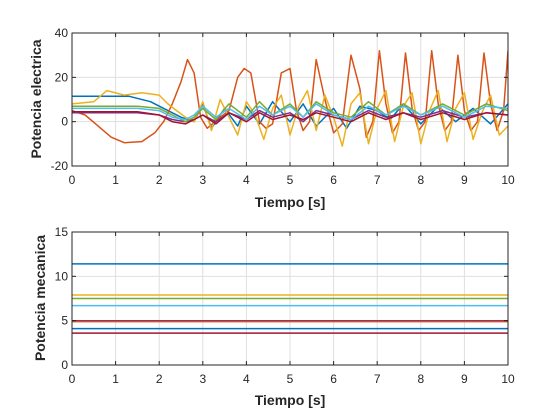 The height and width of the screenshot is (420, 560). What do you see at coordinates (62, 232) in the screenshot?
I see `y-tick-label: 15` at bounding box center [62, 232].